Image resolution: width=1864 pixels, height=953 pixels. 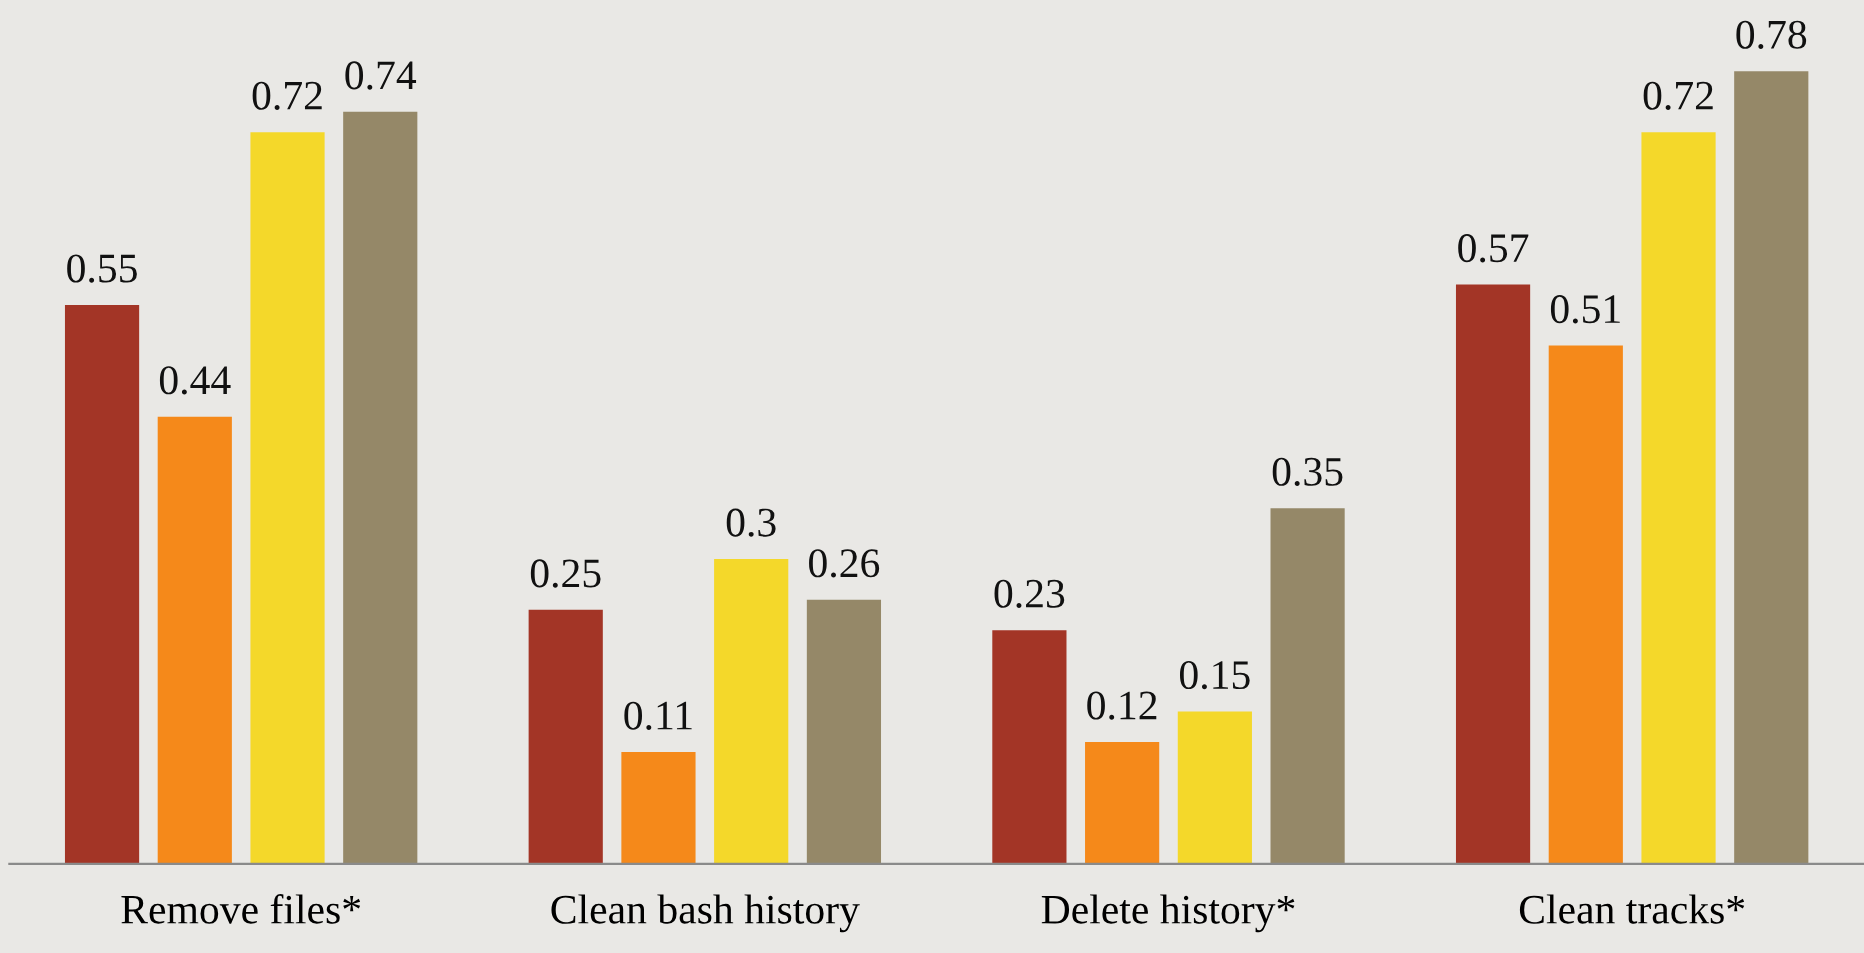 I want to click on data-label: 0.44, so click(x=195, y=380).